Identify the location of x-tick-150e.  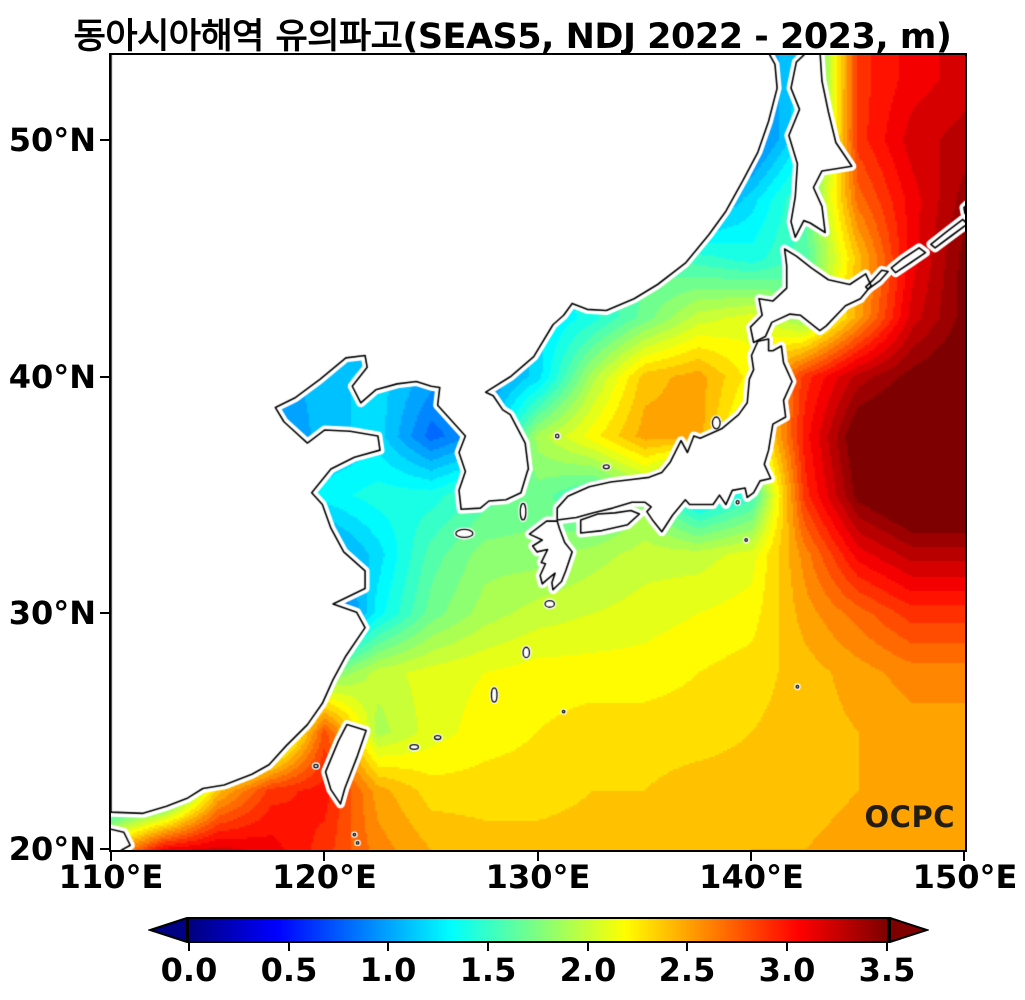
(964, 856).